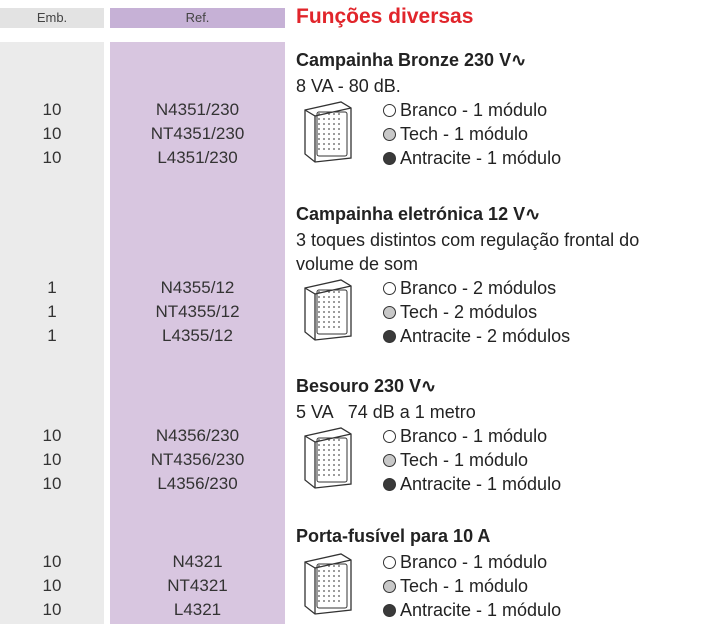  I want to click on finish-label: Branco - 2 módulos, so click(478, 288).